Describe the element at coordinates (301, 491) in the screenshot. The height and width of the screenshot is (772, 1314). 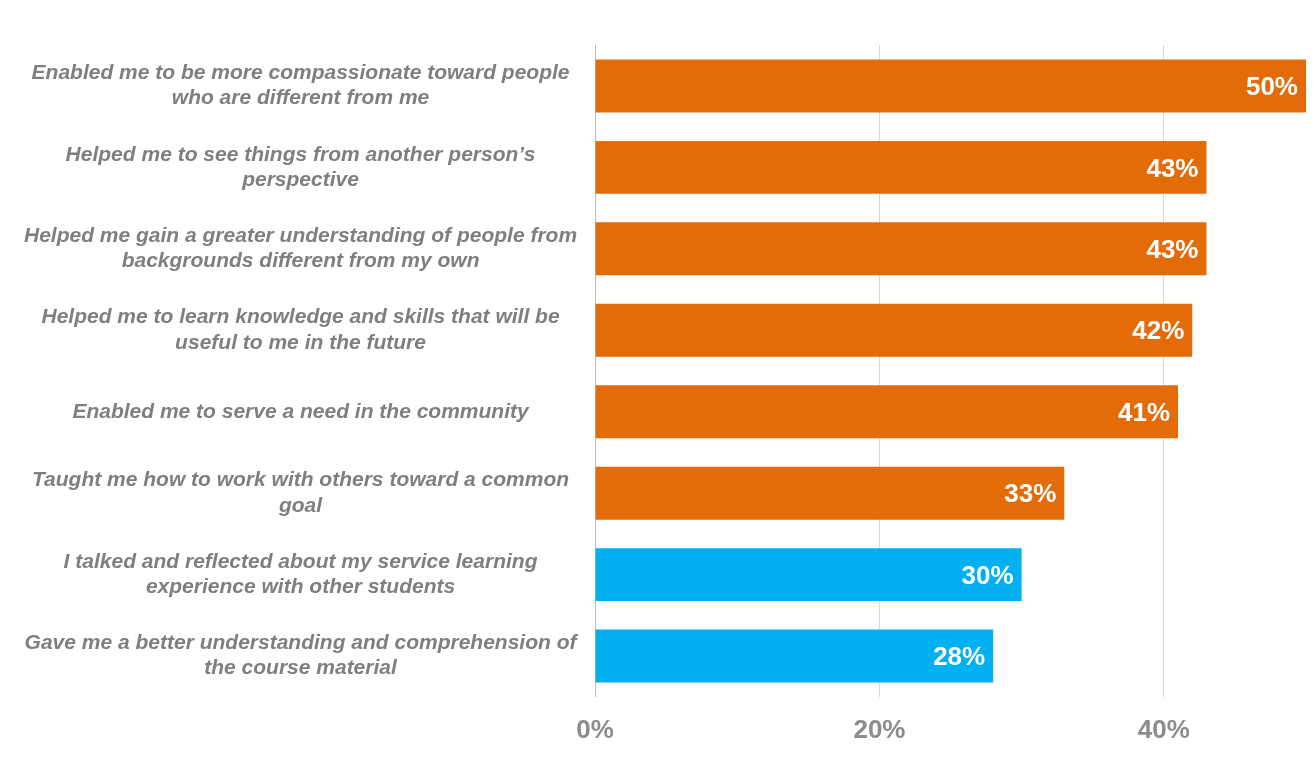
I see `y-tick-label: Taught me how to work with others toward a common goal` at that location.